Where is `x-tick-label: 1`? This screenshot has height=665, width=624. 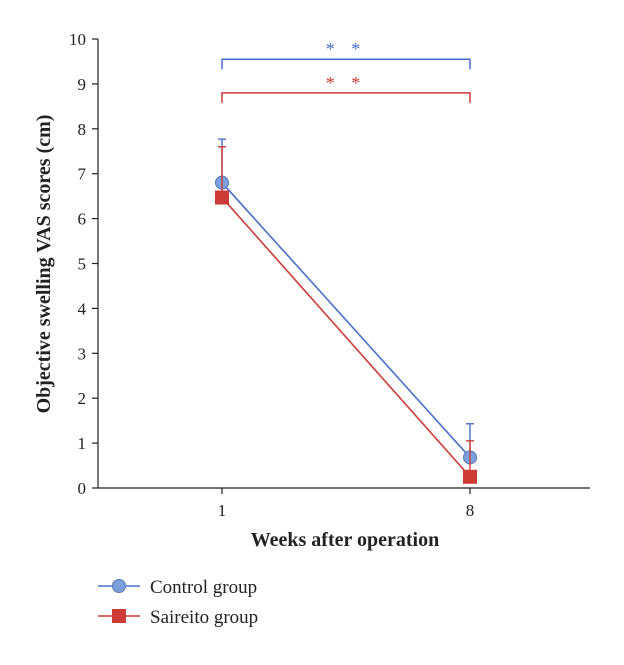
x-tick-label: 1 is located at coordinates (222, 510).